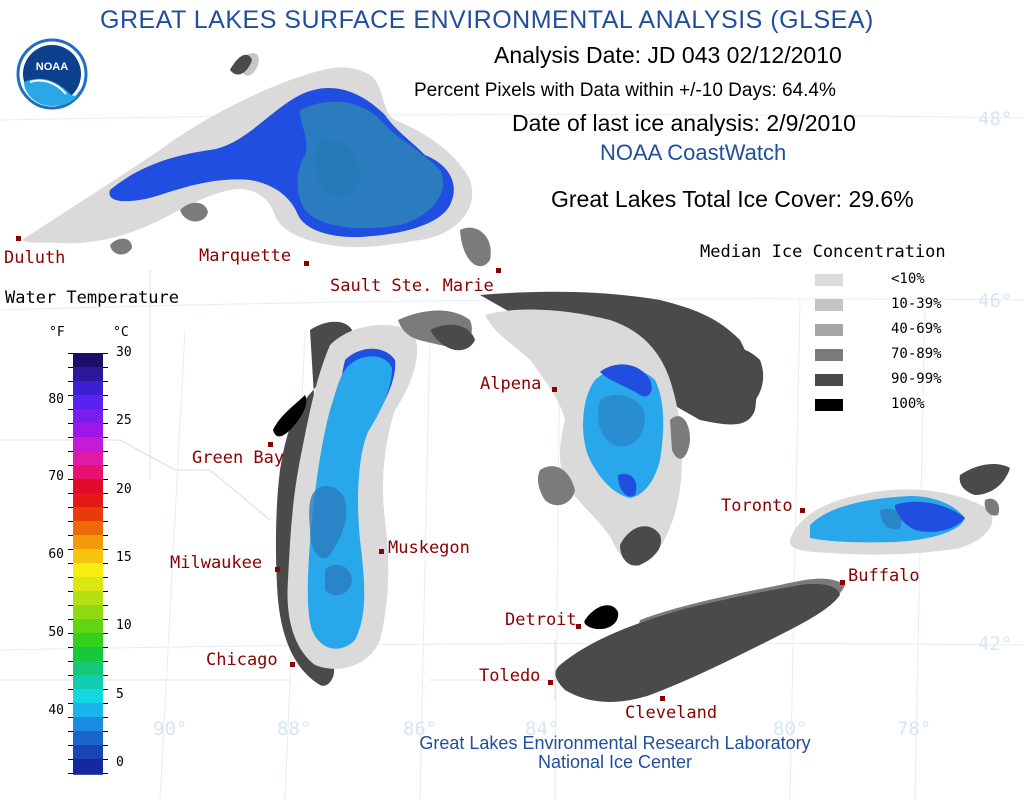  Describe the element at coordinates (170, 729) in the screenshot. I see `grid-label-lon90: 90°` at that location.